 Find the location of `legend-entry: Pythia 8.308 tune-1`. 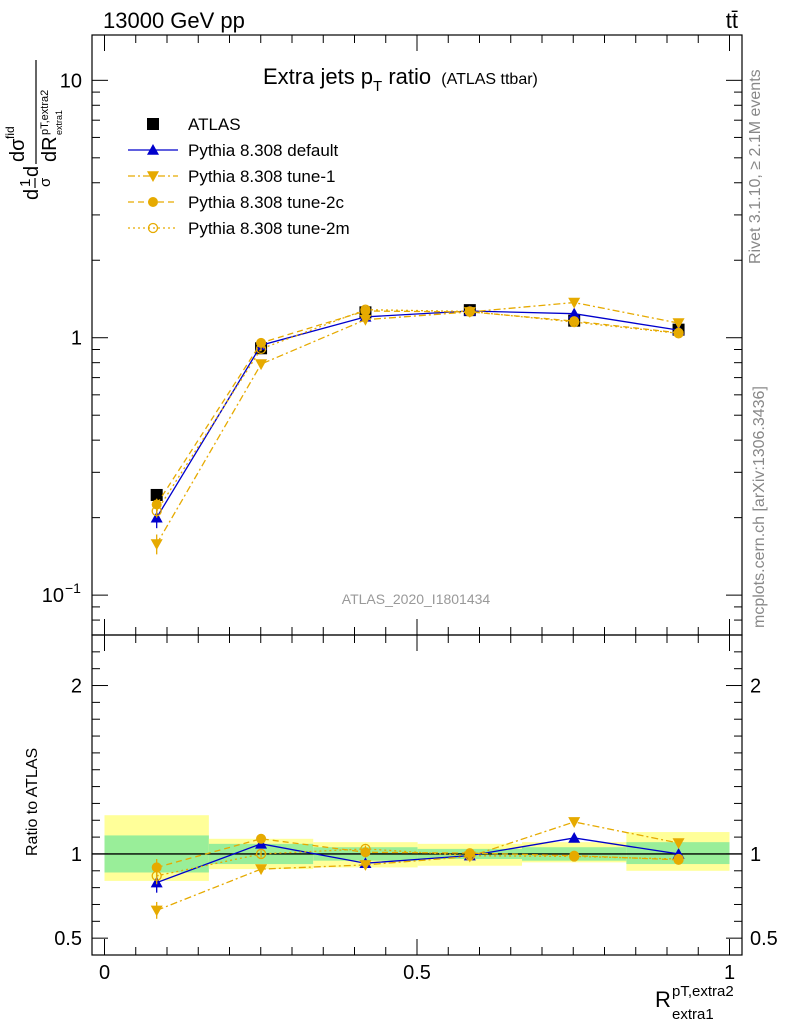

legend-entry: Pythia 8.308 tune-1 is located at coordinates (231, 176).